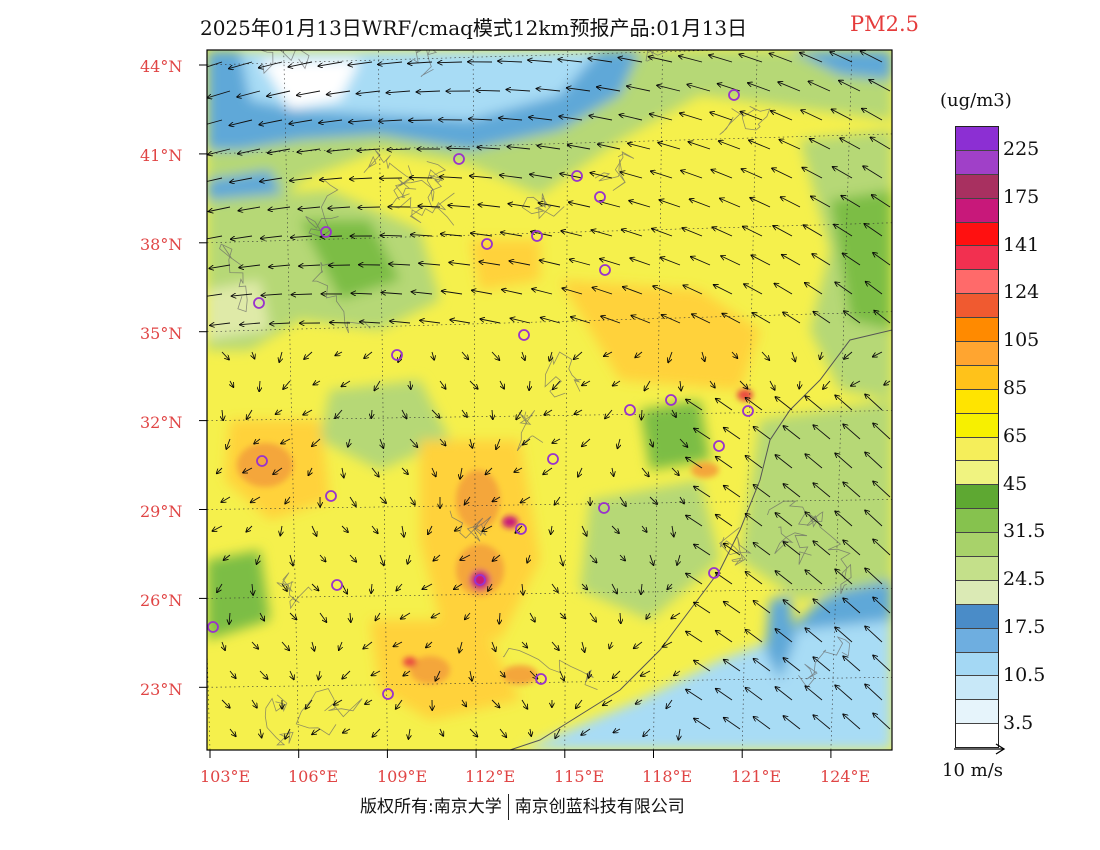  What do you see at coordinates (161, 378) in the screenshot?
I see `latitude-labels: 44°N 41°N 38°N 35°N 32°N 29°N 26°N 23°N` at bounding box center [161, 378].